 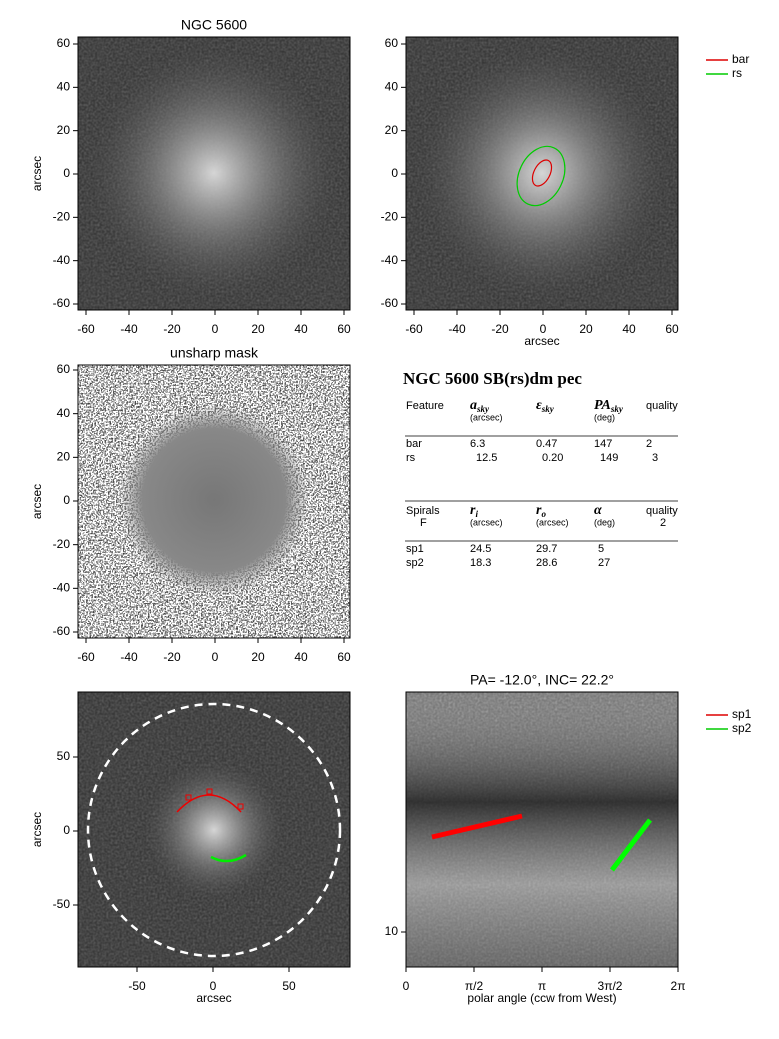 I want to click on rs-ellipse, so click(x=541, y=176).